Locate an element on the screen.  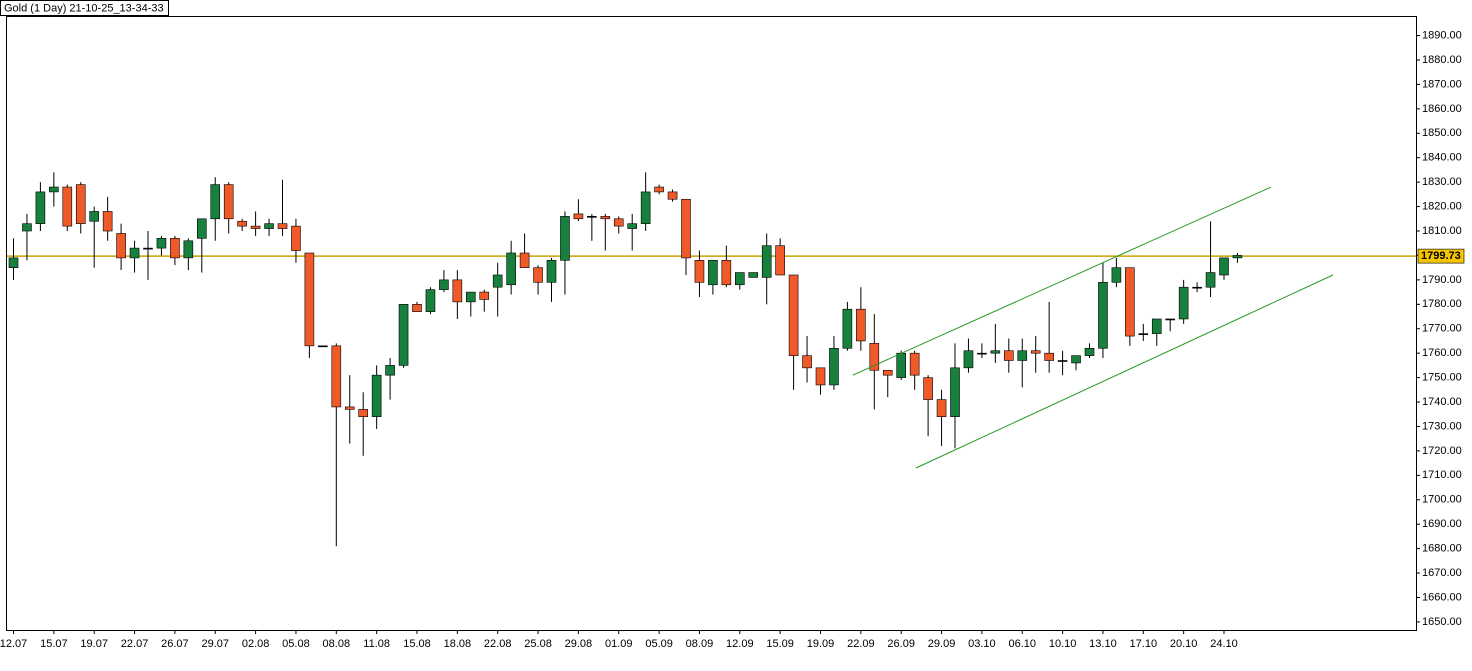
y-tick-label: 1820.00 is located at coordinates (1442, 206).